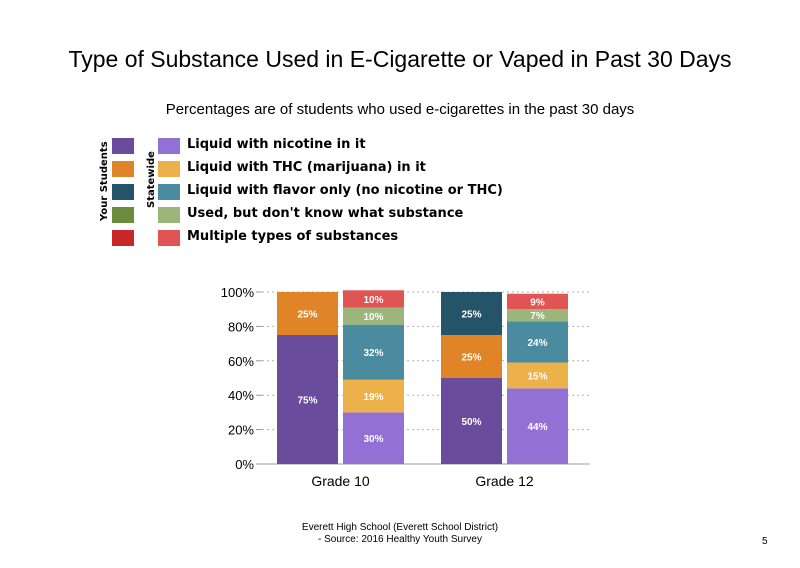 This screenshot has height=568, width=800. I want to click on y-tick-label: 20%, so click(241, 430).